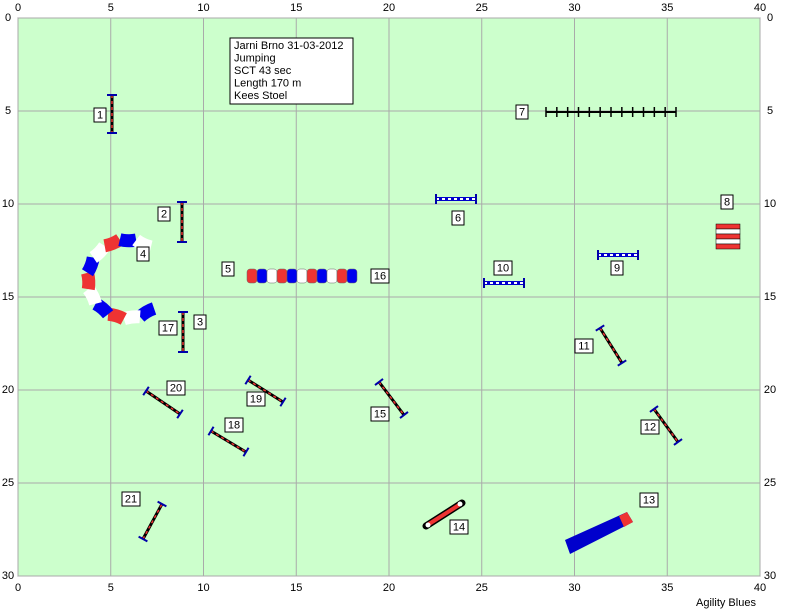 The height and width of the screenshot is (610, 800). Describe the element at coordinates (288, 46) in the screenshot. I see `info-line: Jarni Brno 31-03-2012` at that location.